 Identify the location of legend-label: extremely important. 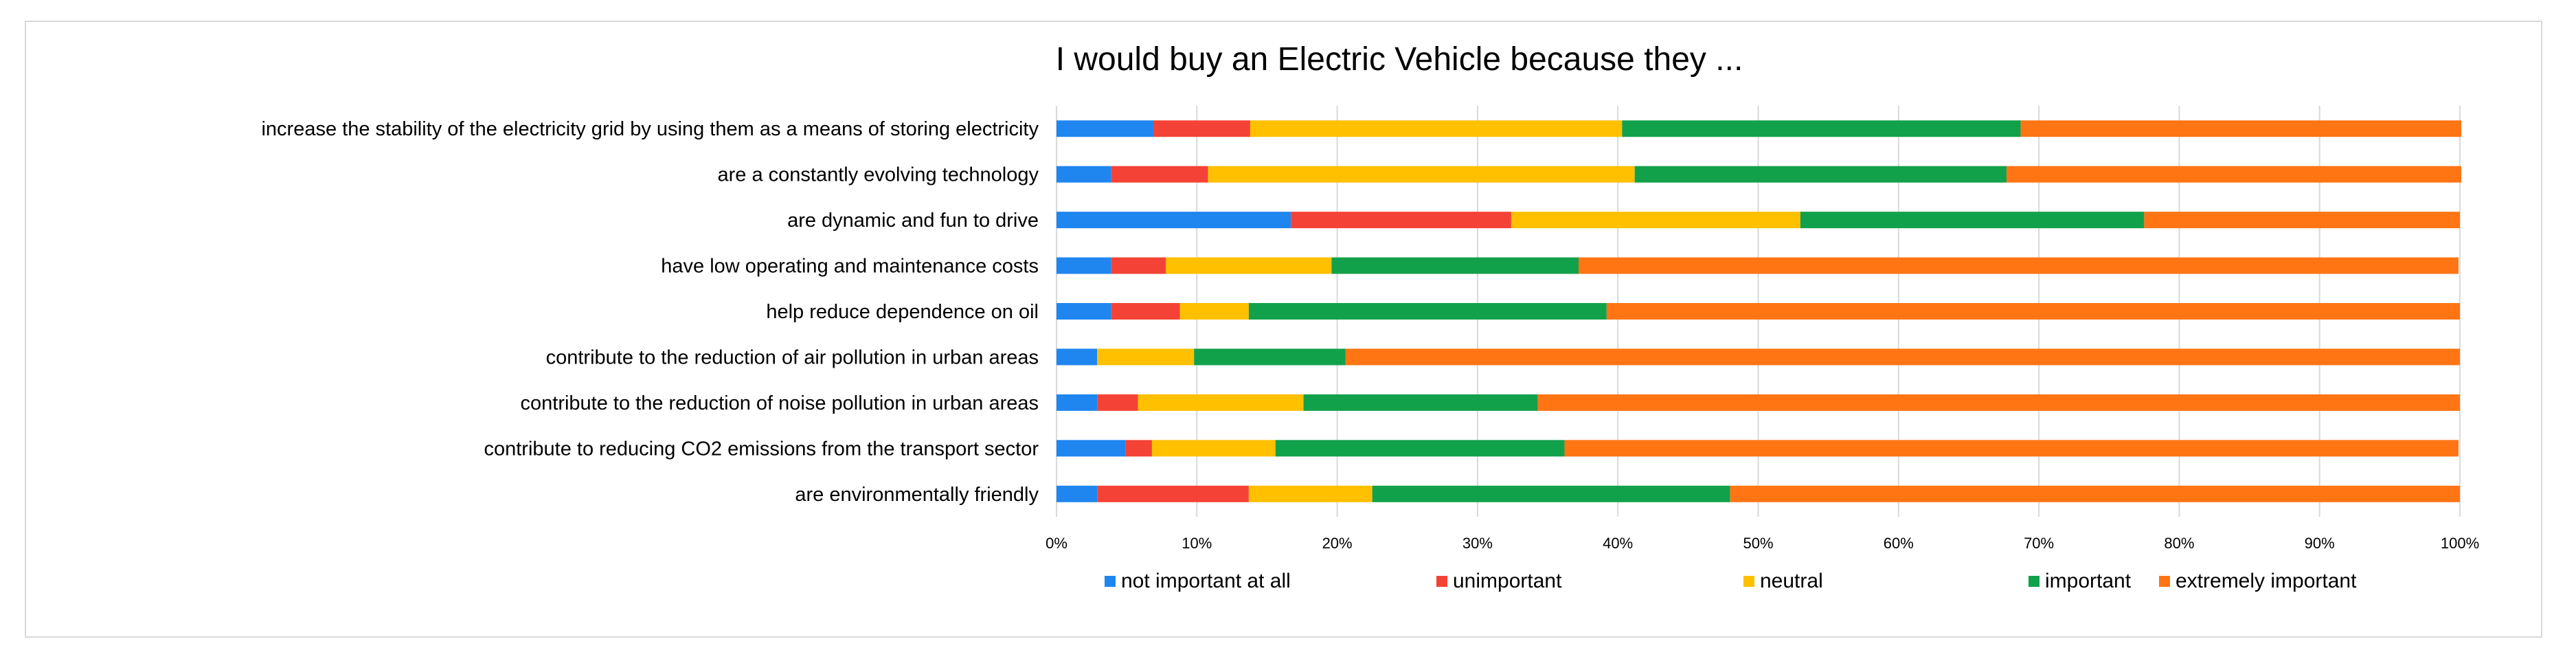
(2266, 581).